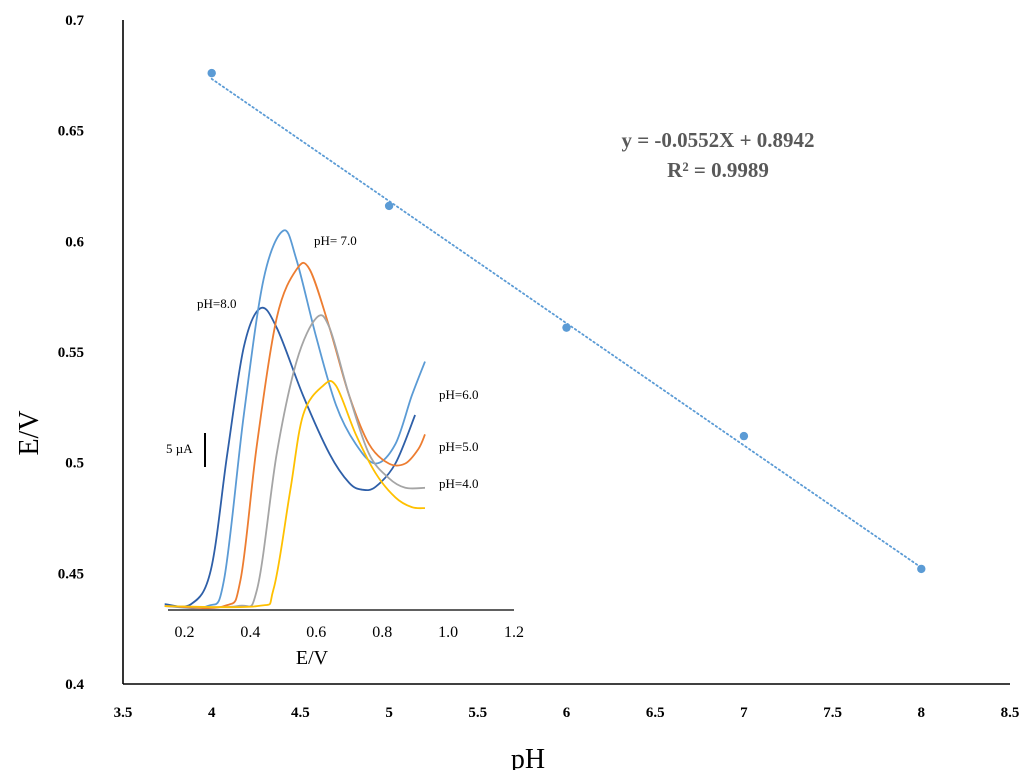  What do you see at coordinates (71, 574) in the screenshot?
I see `y-tick-label: 0.45` at bounding box center [71, 574].